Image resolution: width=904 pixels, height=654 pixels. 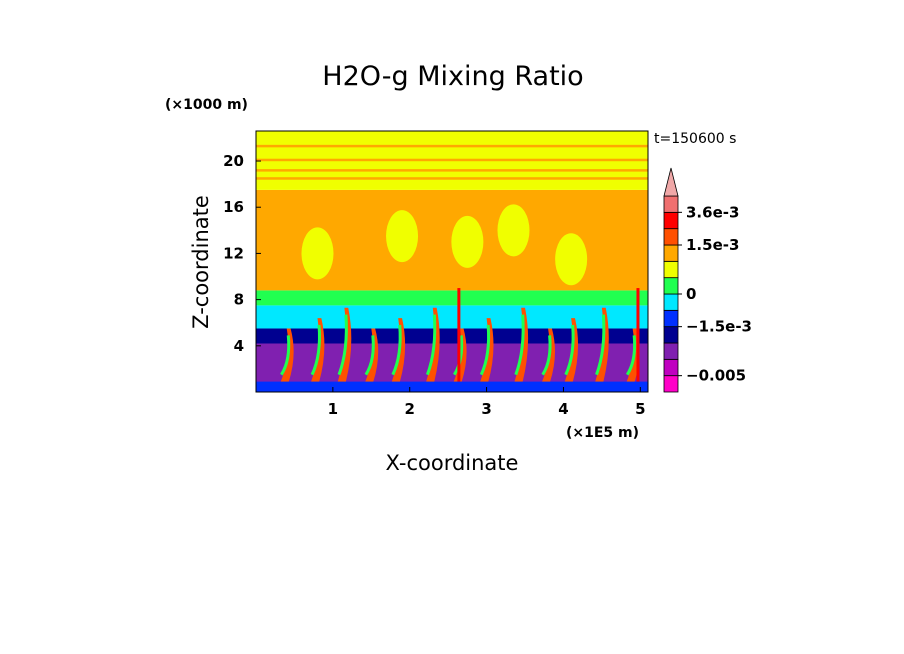 What do you see at coordinates (486, 409) in the screenshot?
I see `x-tick-label: 3` at bounding box center [486, 409].